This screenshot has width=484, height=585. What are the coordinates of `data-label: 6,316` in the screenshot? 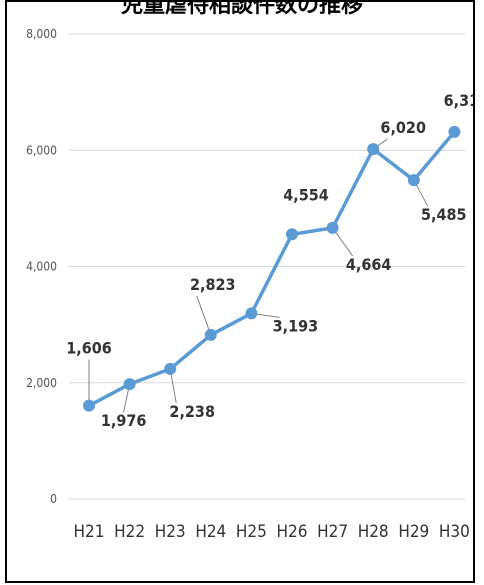 It's located at (459, 100).